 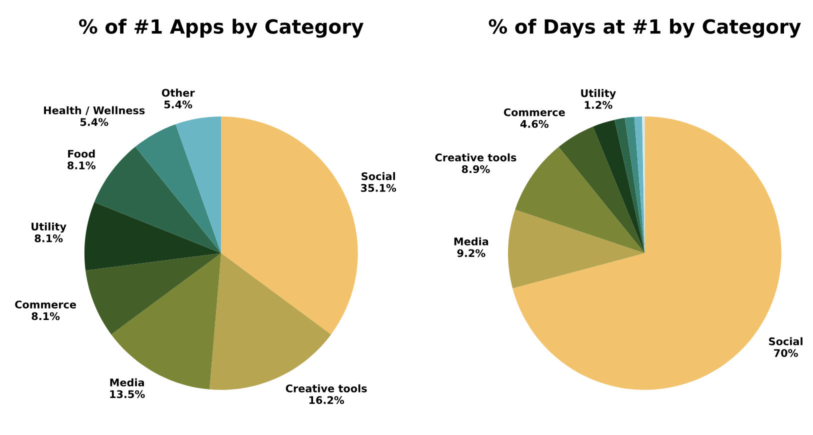 What do you see at coordinates (81, 154) in the screenshot?
I see `slice-label: Food` at bounding box center [81, 154].